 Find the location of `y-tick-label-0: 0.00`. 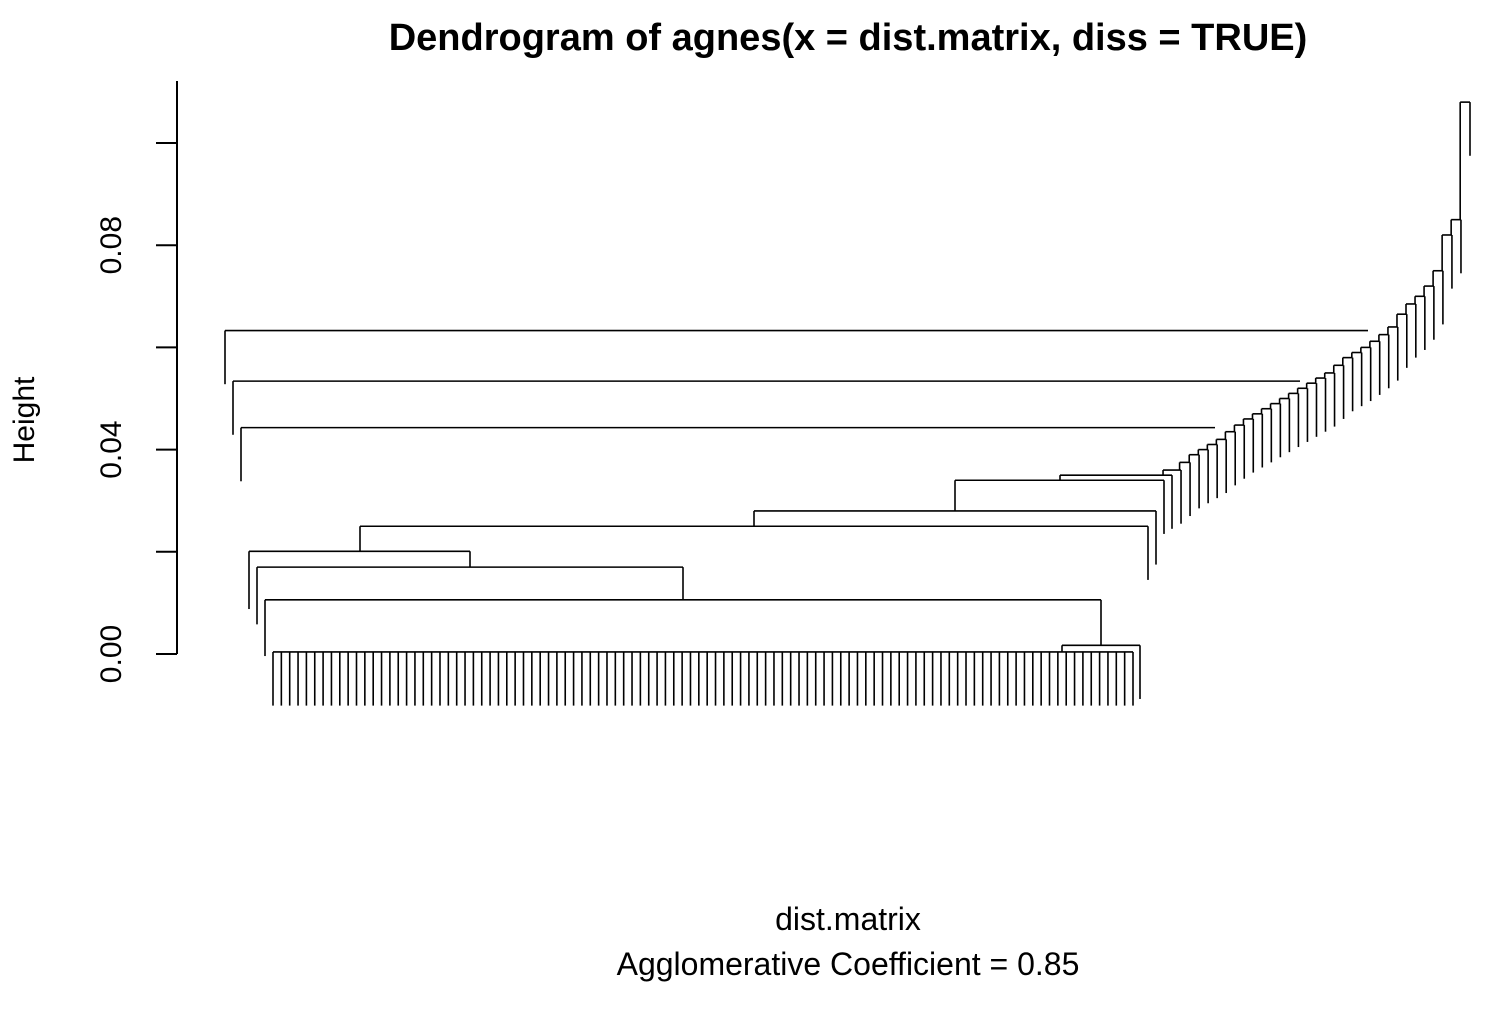

y-tick-label-0: 0.00 is located at coordinates (111, 654).